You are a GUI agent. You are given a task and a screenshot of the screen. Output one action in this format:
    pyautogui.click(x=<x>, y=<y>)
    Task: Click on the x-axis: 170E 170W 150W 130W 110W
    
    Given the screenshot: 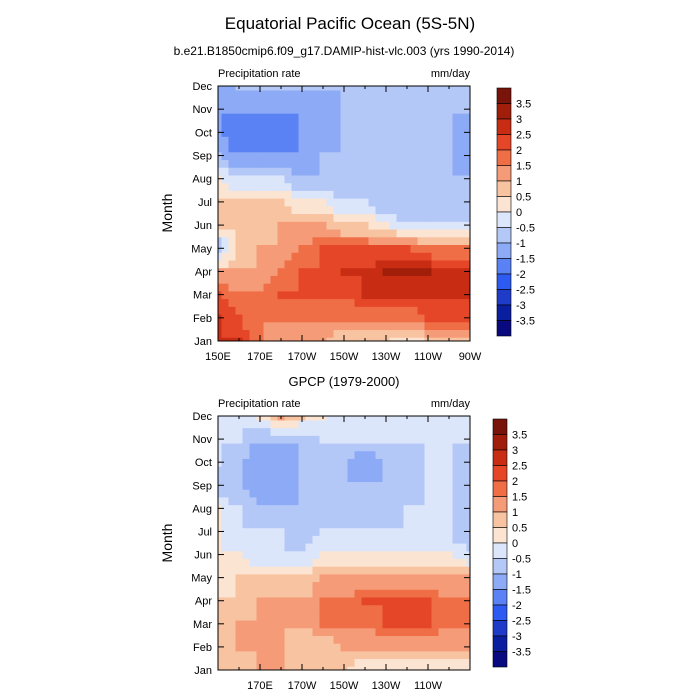 What is the action you would take?
    pyautogui.click(x=344, y=554)
    